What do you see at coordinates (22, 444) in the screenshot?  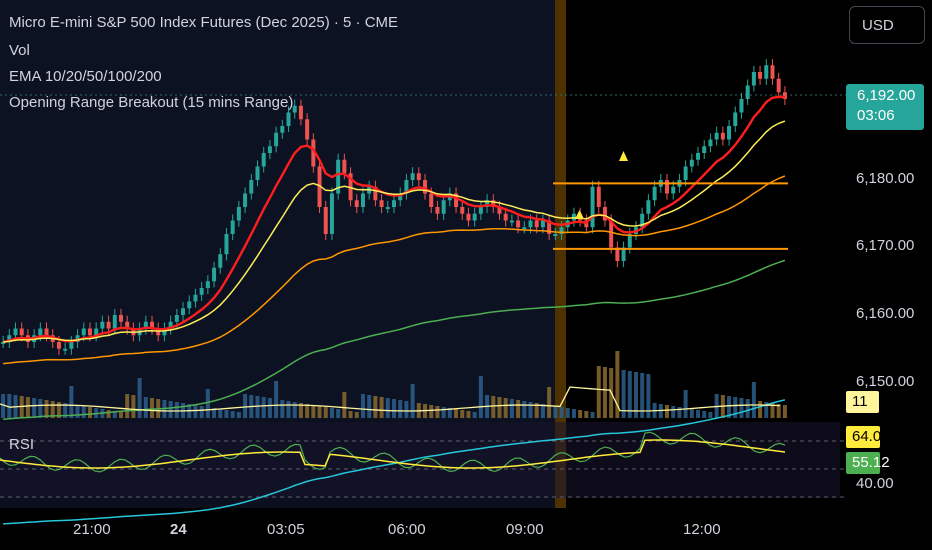 I see `rsi-legend: RSI` at bounding box center [22, 444].